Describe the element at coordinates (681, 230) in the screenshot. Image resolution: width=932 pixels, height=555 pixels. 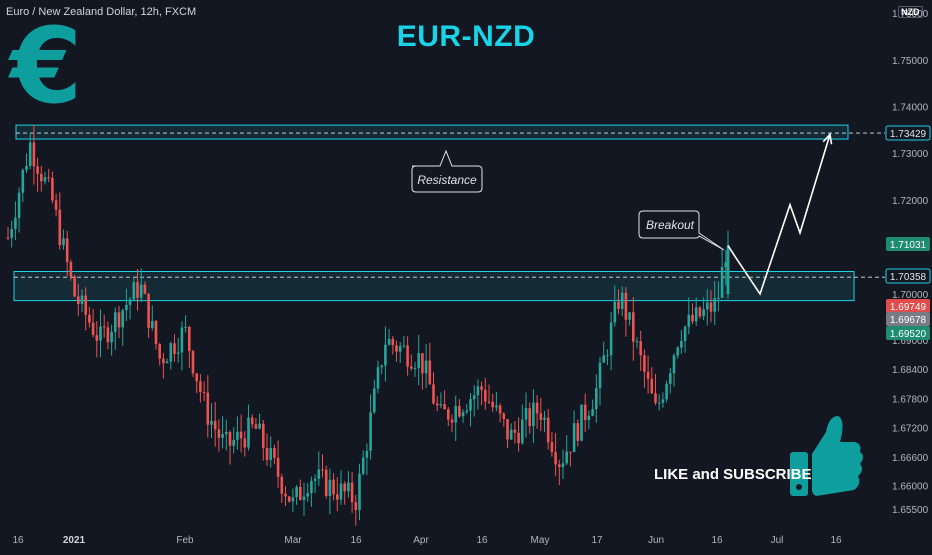
I see `breakout-callout` at that location.